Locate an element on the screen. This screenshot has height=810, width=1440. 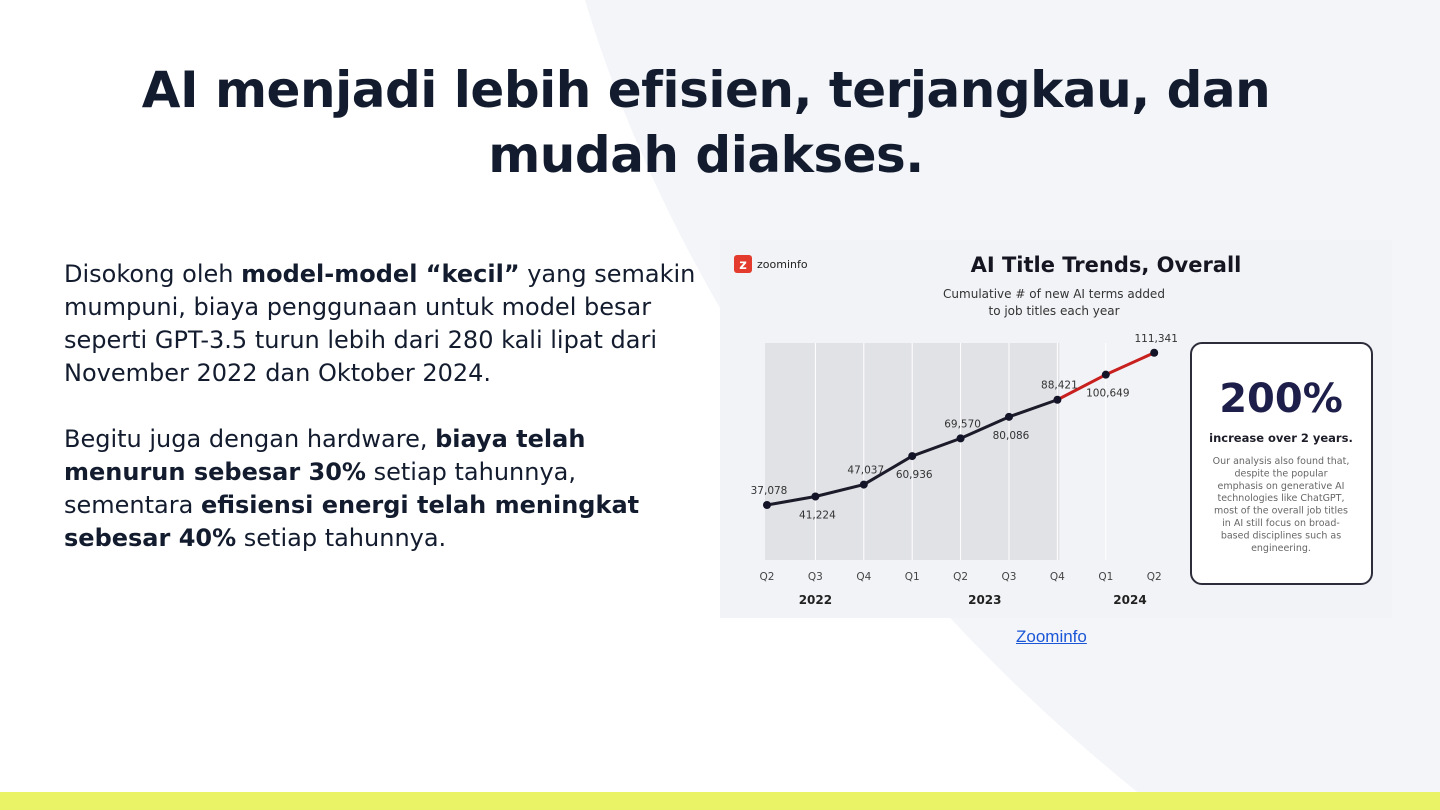
logo-mark-letter: z is located at coordinates (743, 265).